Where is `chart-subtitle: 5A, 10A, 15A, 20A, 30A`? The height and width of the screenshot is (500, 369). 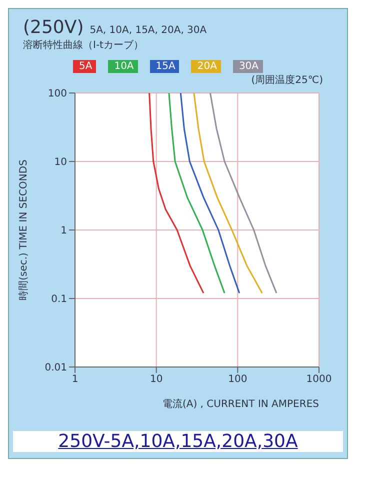
chart-subtitle: 5A, 10A, 15A, 20A, 30A is located at coordinates (148, 30).